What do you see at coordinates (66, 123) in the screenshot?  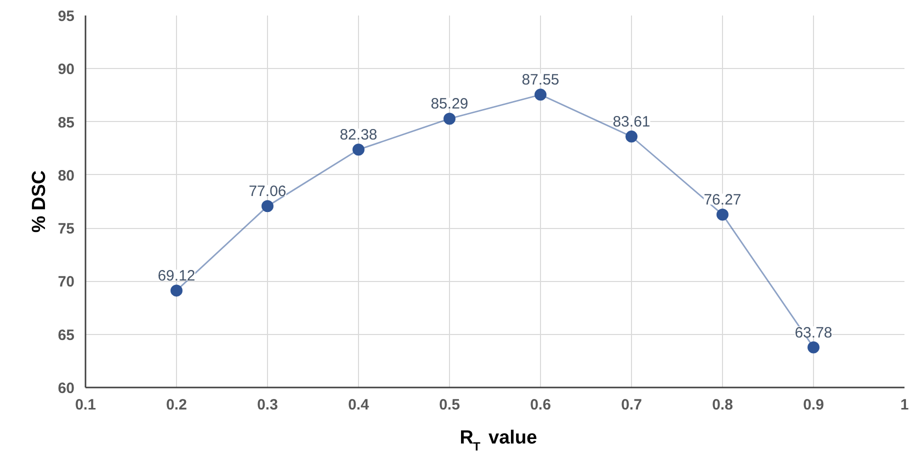 I see `y-tick-label: 85` at bounding box center [66, 123].